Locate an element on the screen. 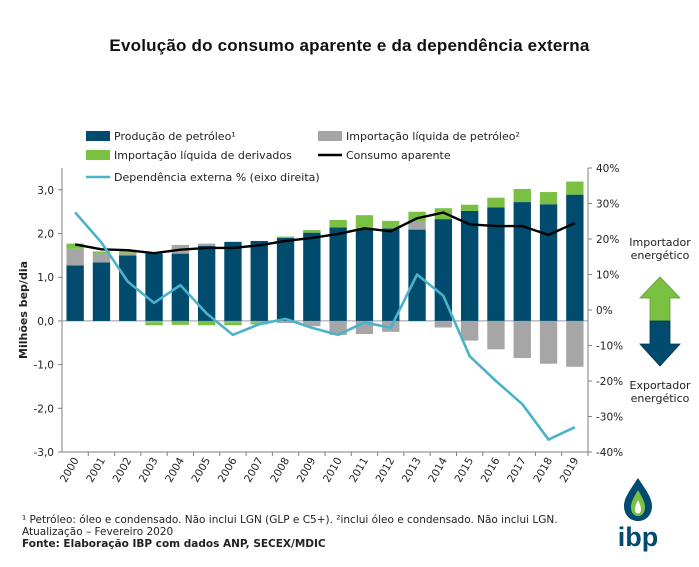  bar-2-2001 is located at coordinates (101, 252).